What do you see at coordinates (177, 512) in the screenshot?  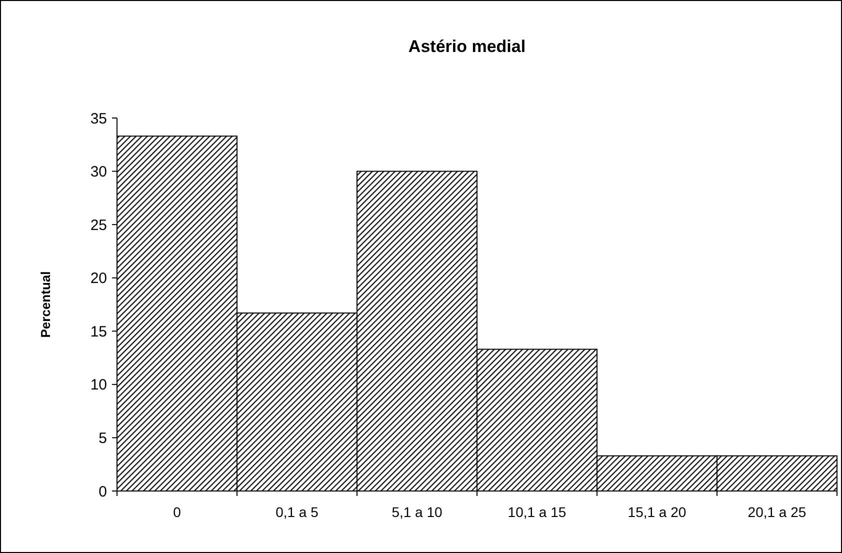 I see `x-tick-label: 0` at bounding box center [177, 512].